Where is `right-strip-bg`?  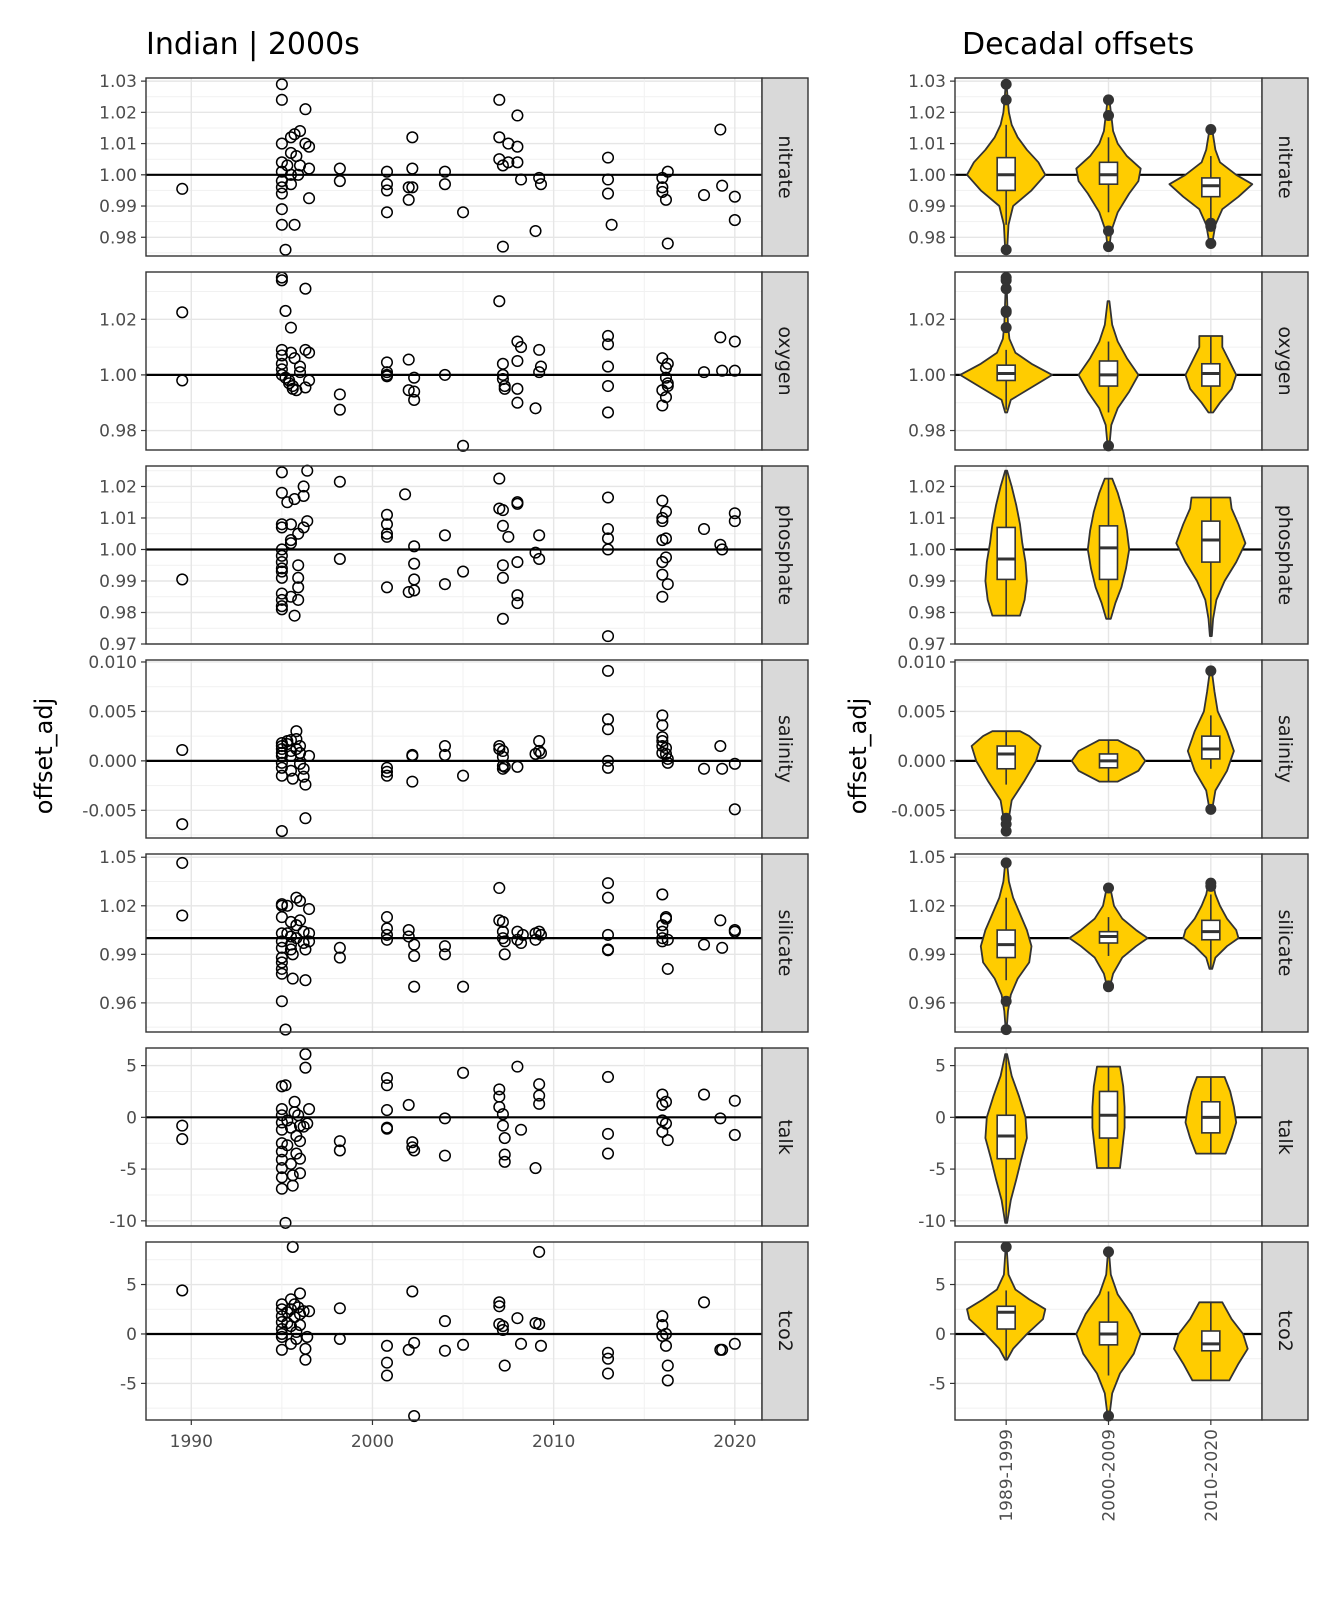
right-strip-bg is located at coordinates (1285, 943).